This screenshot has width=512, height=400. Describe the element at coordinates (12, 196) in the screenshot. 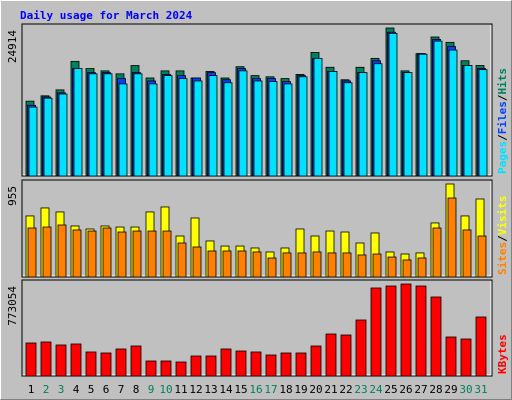

I see `y-tick-label: 955` at that location.